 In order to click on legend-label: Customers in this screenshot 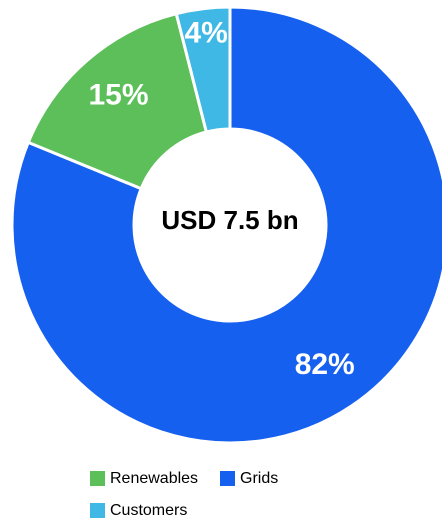, I will do `click(148, 510)`.